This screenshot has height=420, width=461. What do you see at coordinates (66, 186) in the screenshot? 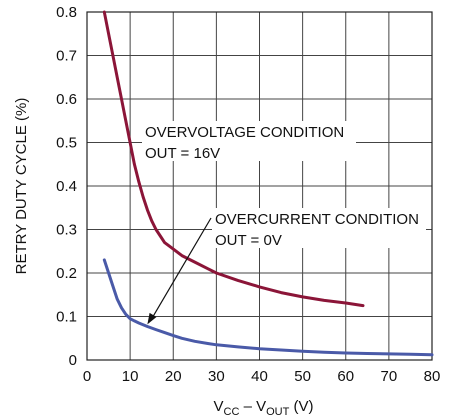
I see `y-tick-label: 0.4` at bounding box center [66, 186].